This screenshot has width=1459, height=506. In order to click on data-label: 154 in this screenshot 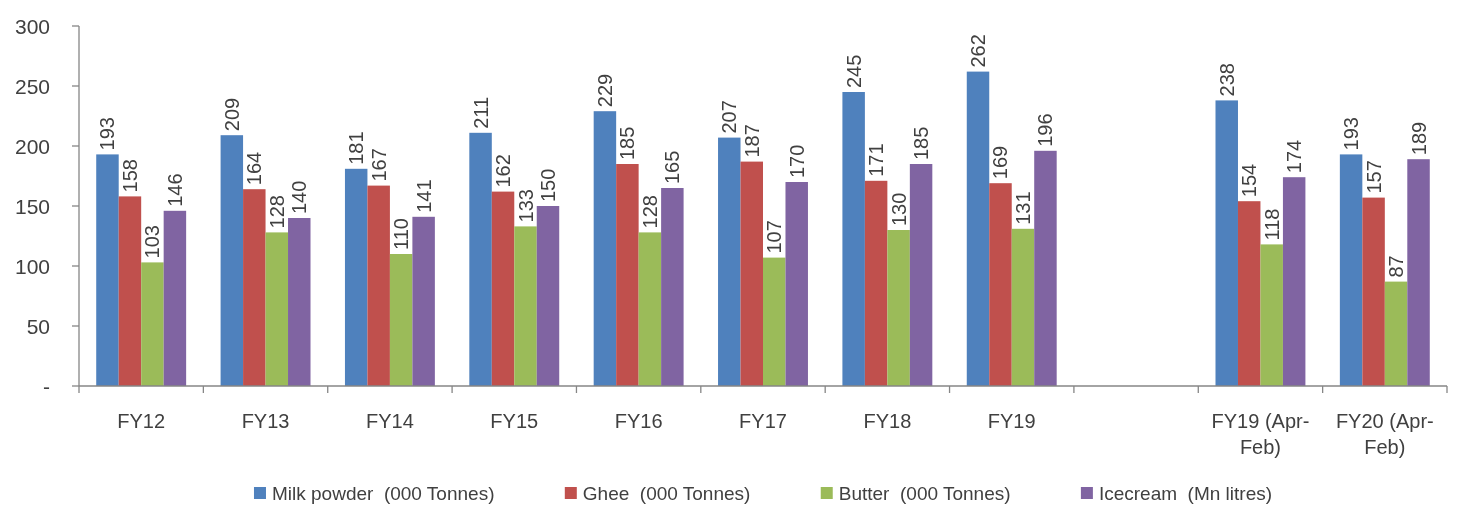, I will do `click(1249, 180)`.